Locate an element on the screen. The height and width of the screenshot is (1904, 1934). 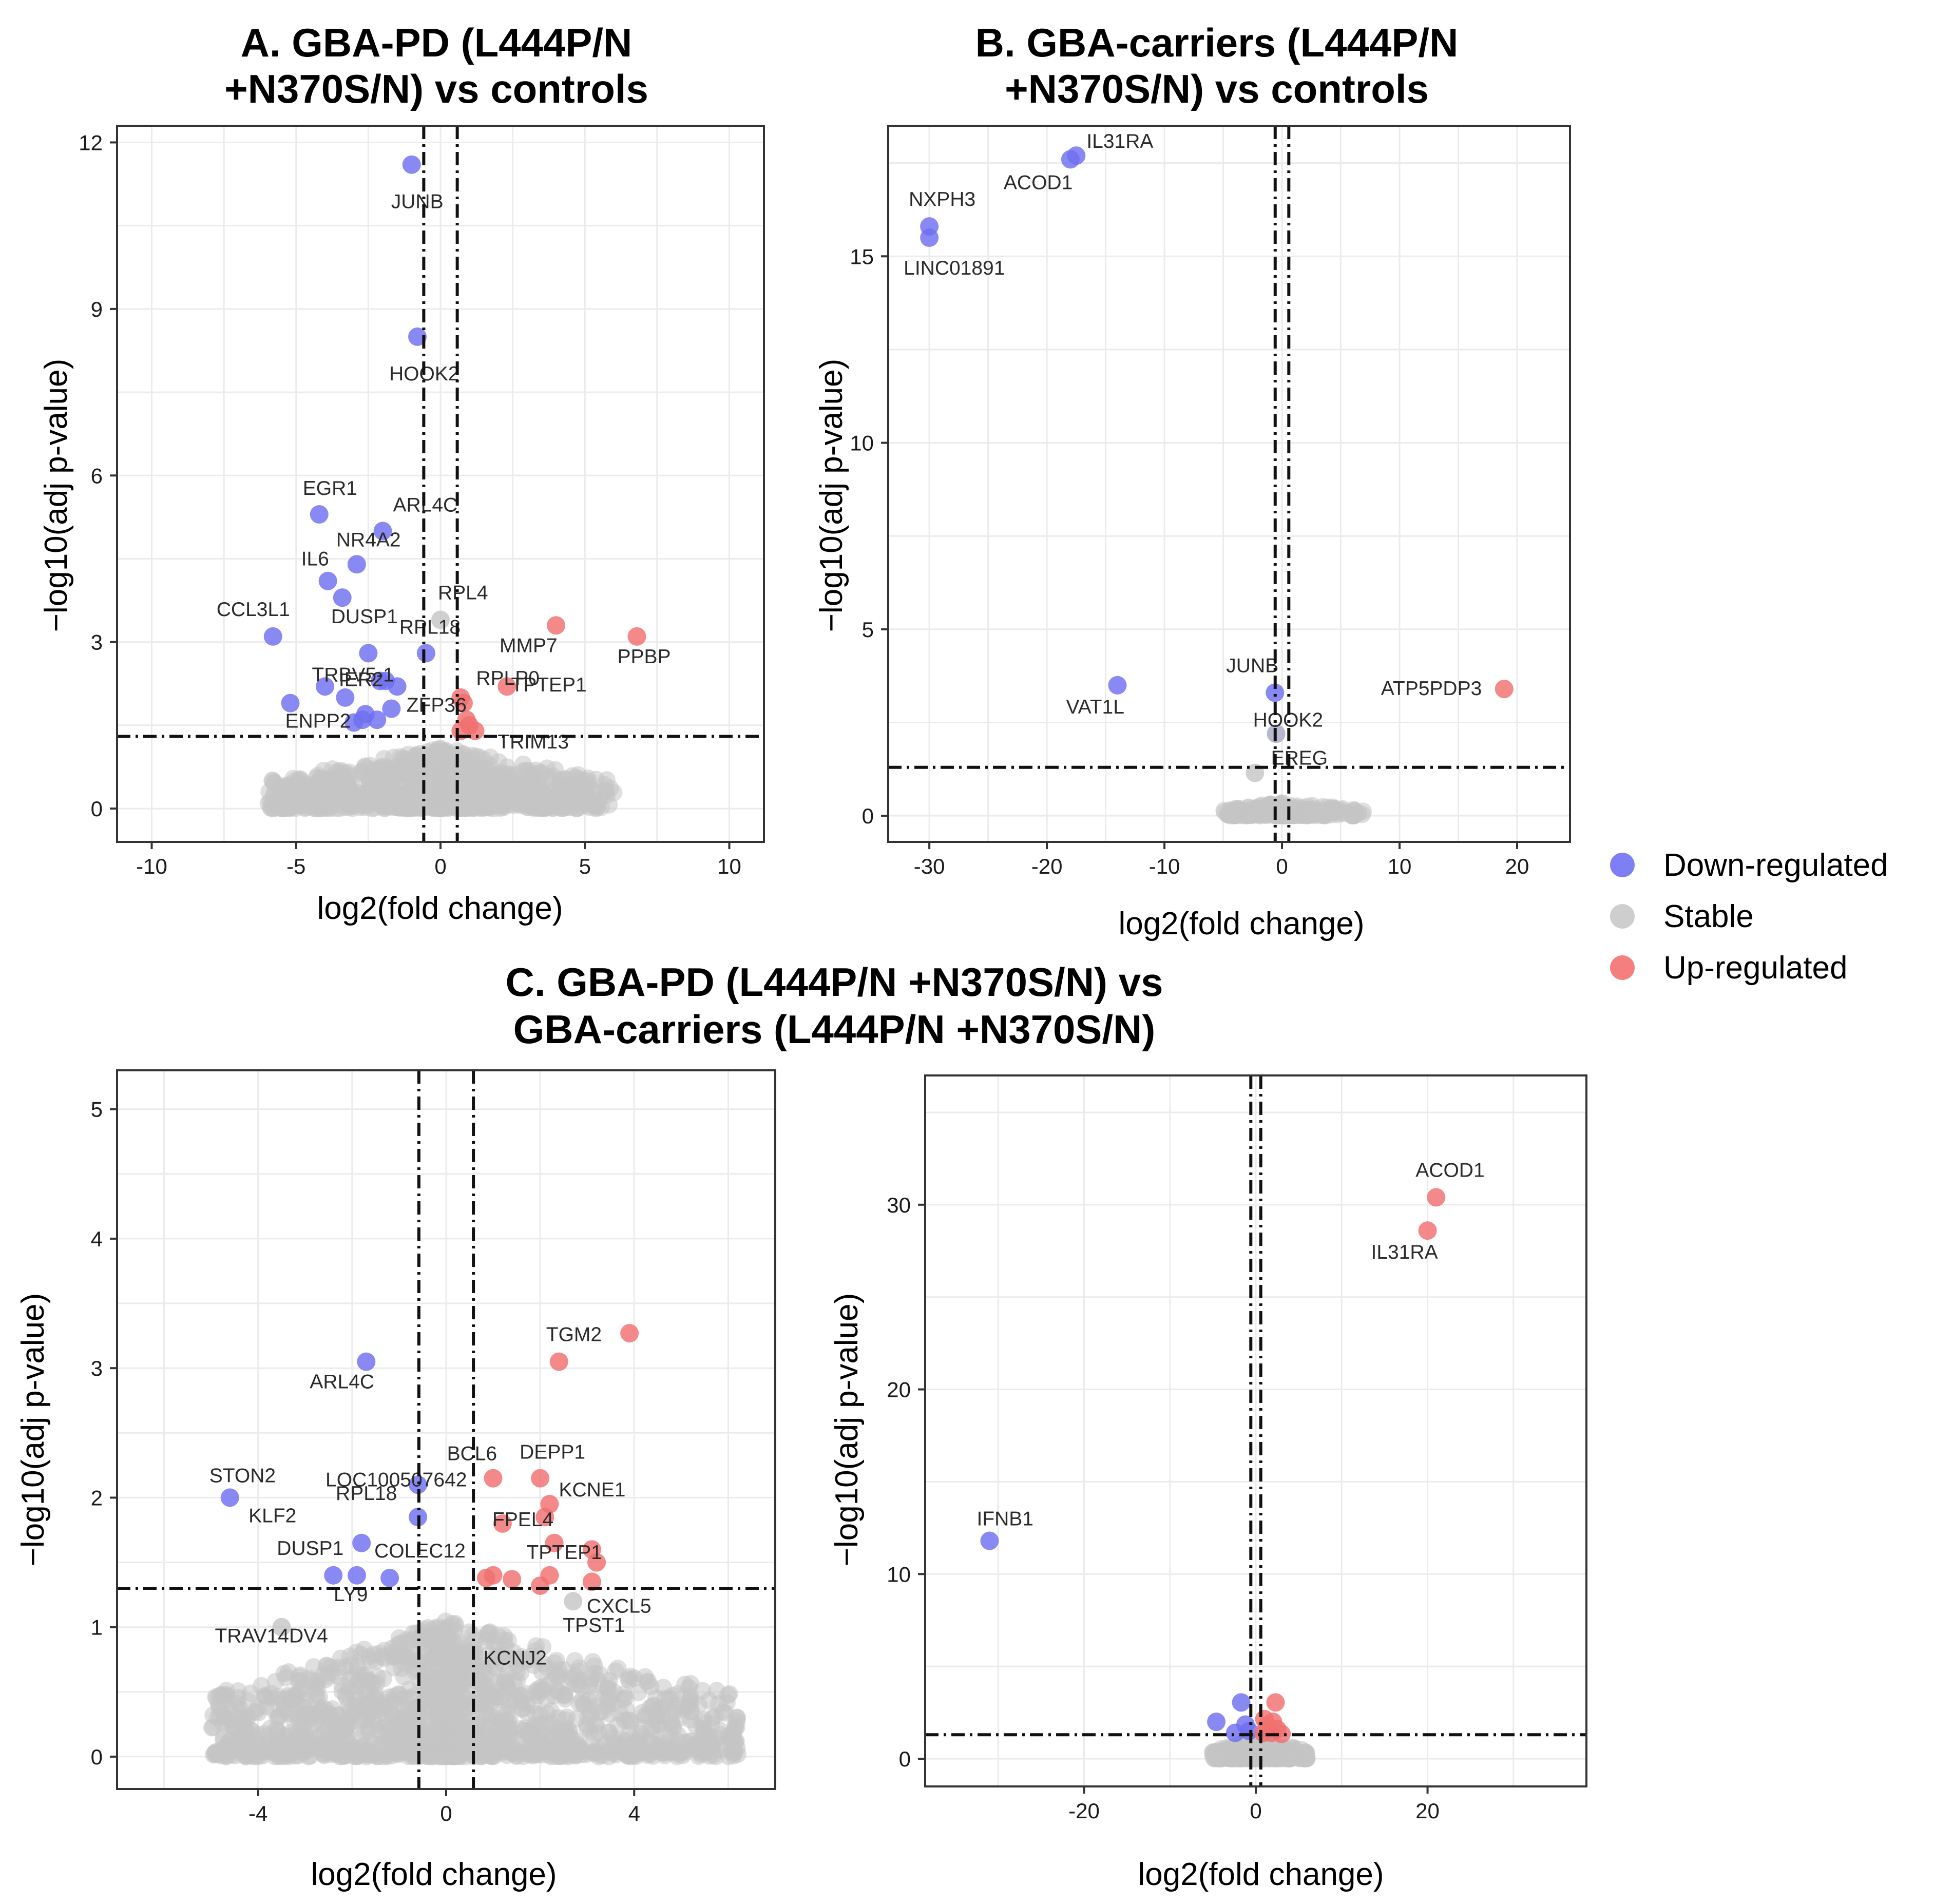
panel-d-gene-label-il31ra: IL31RA is located at coordinates (1404, 1252).